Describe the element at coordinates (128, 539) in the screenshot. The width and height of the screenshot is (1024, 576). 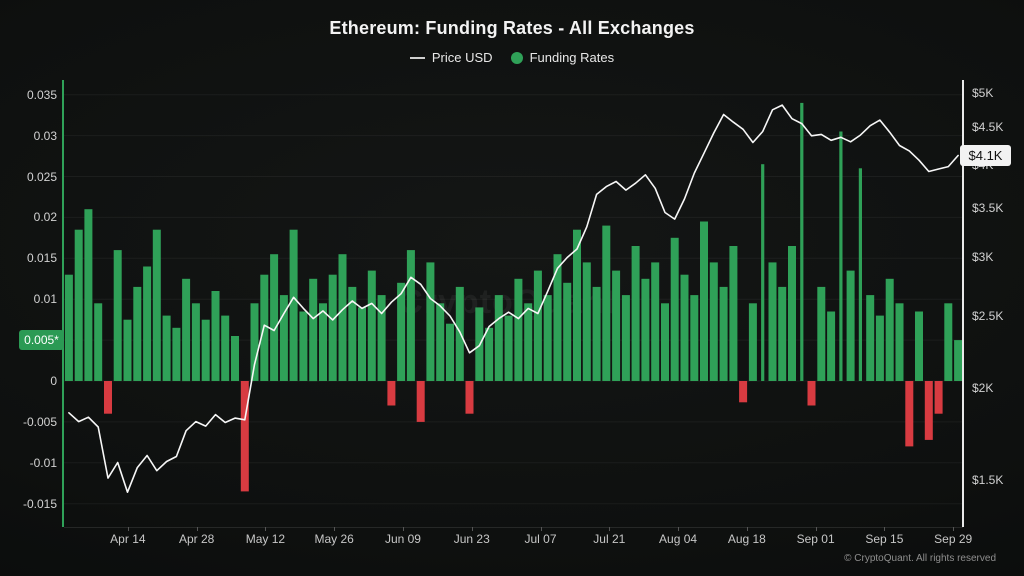
I see `x-axis-tick-label: Apr 14` at that location.